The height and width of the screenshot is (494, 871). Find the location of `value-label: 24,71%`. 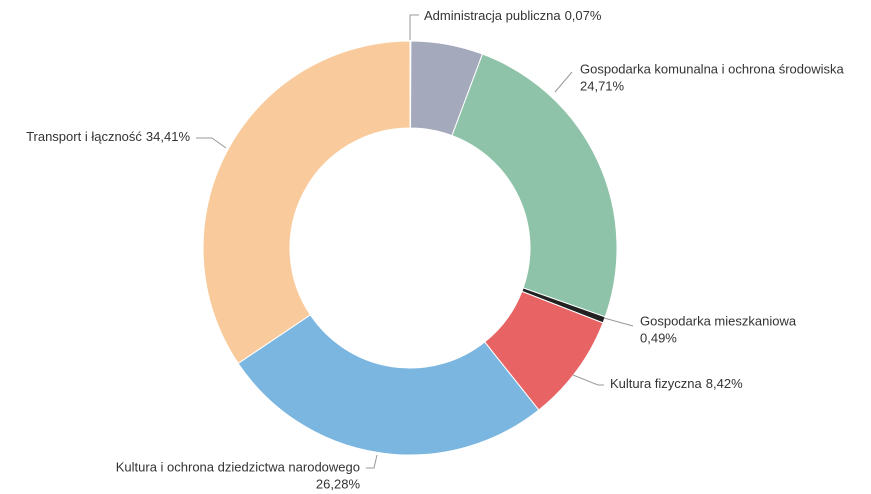

value-label: 24,71% is located at coordinates (602, 85).